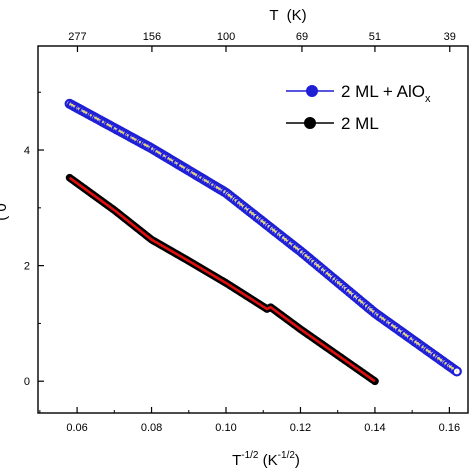 The height and width of the screenshot is (474, 474). I want to click on legend-label-main: 2 ML, so click(360, 123).